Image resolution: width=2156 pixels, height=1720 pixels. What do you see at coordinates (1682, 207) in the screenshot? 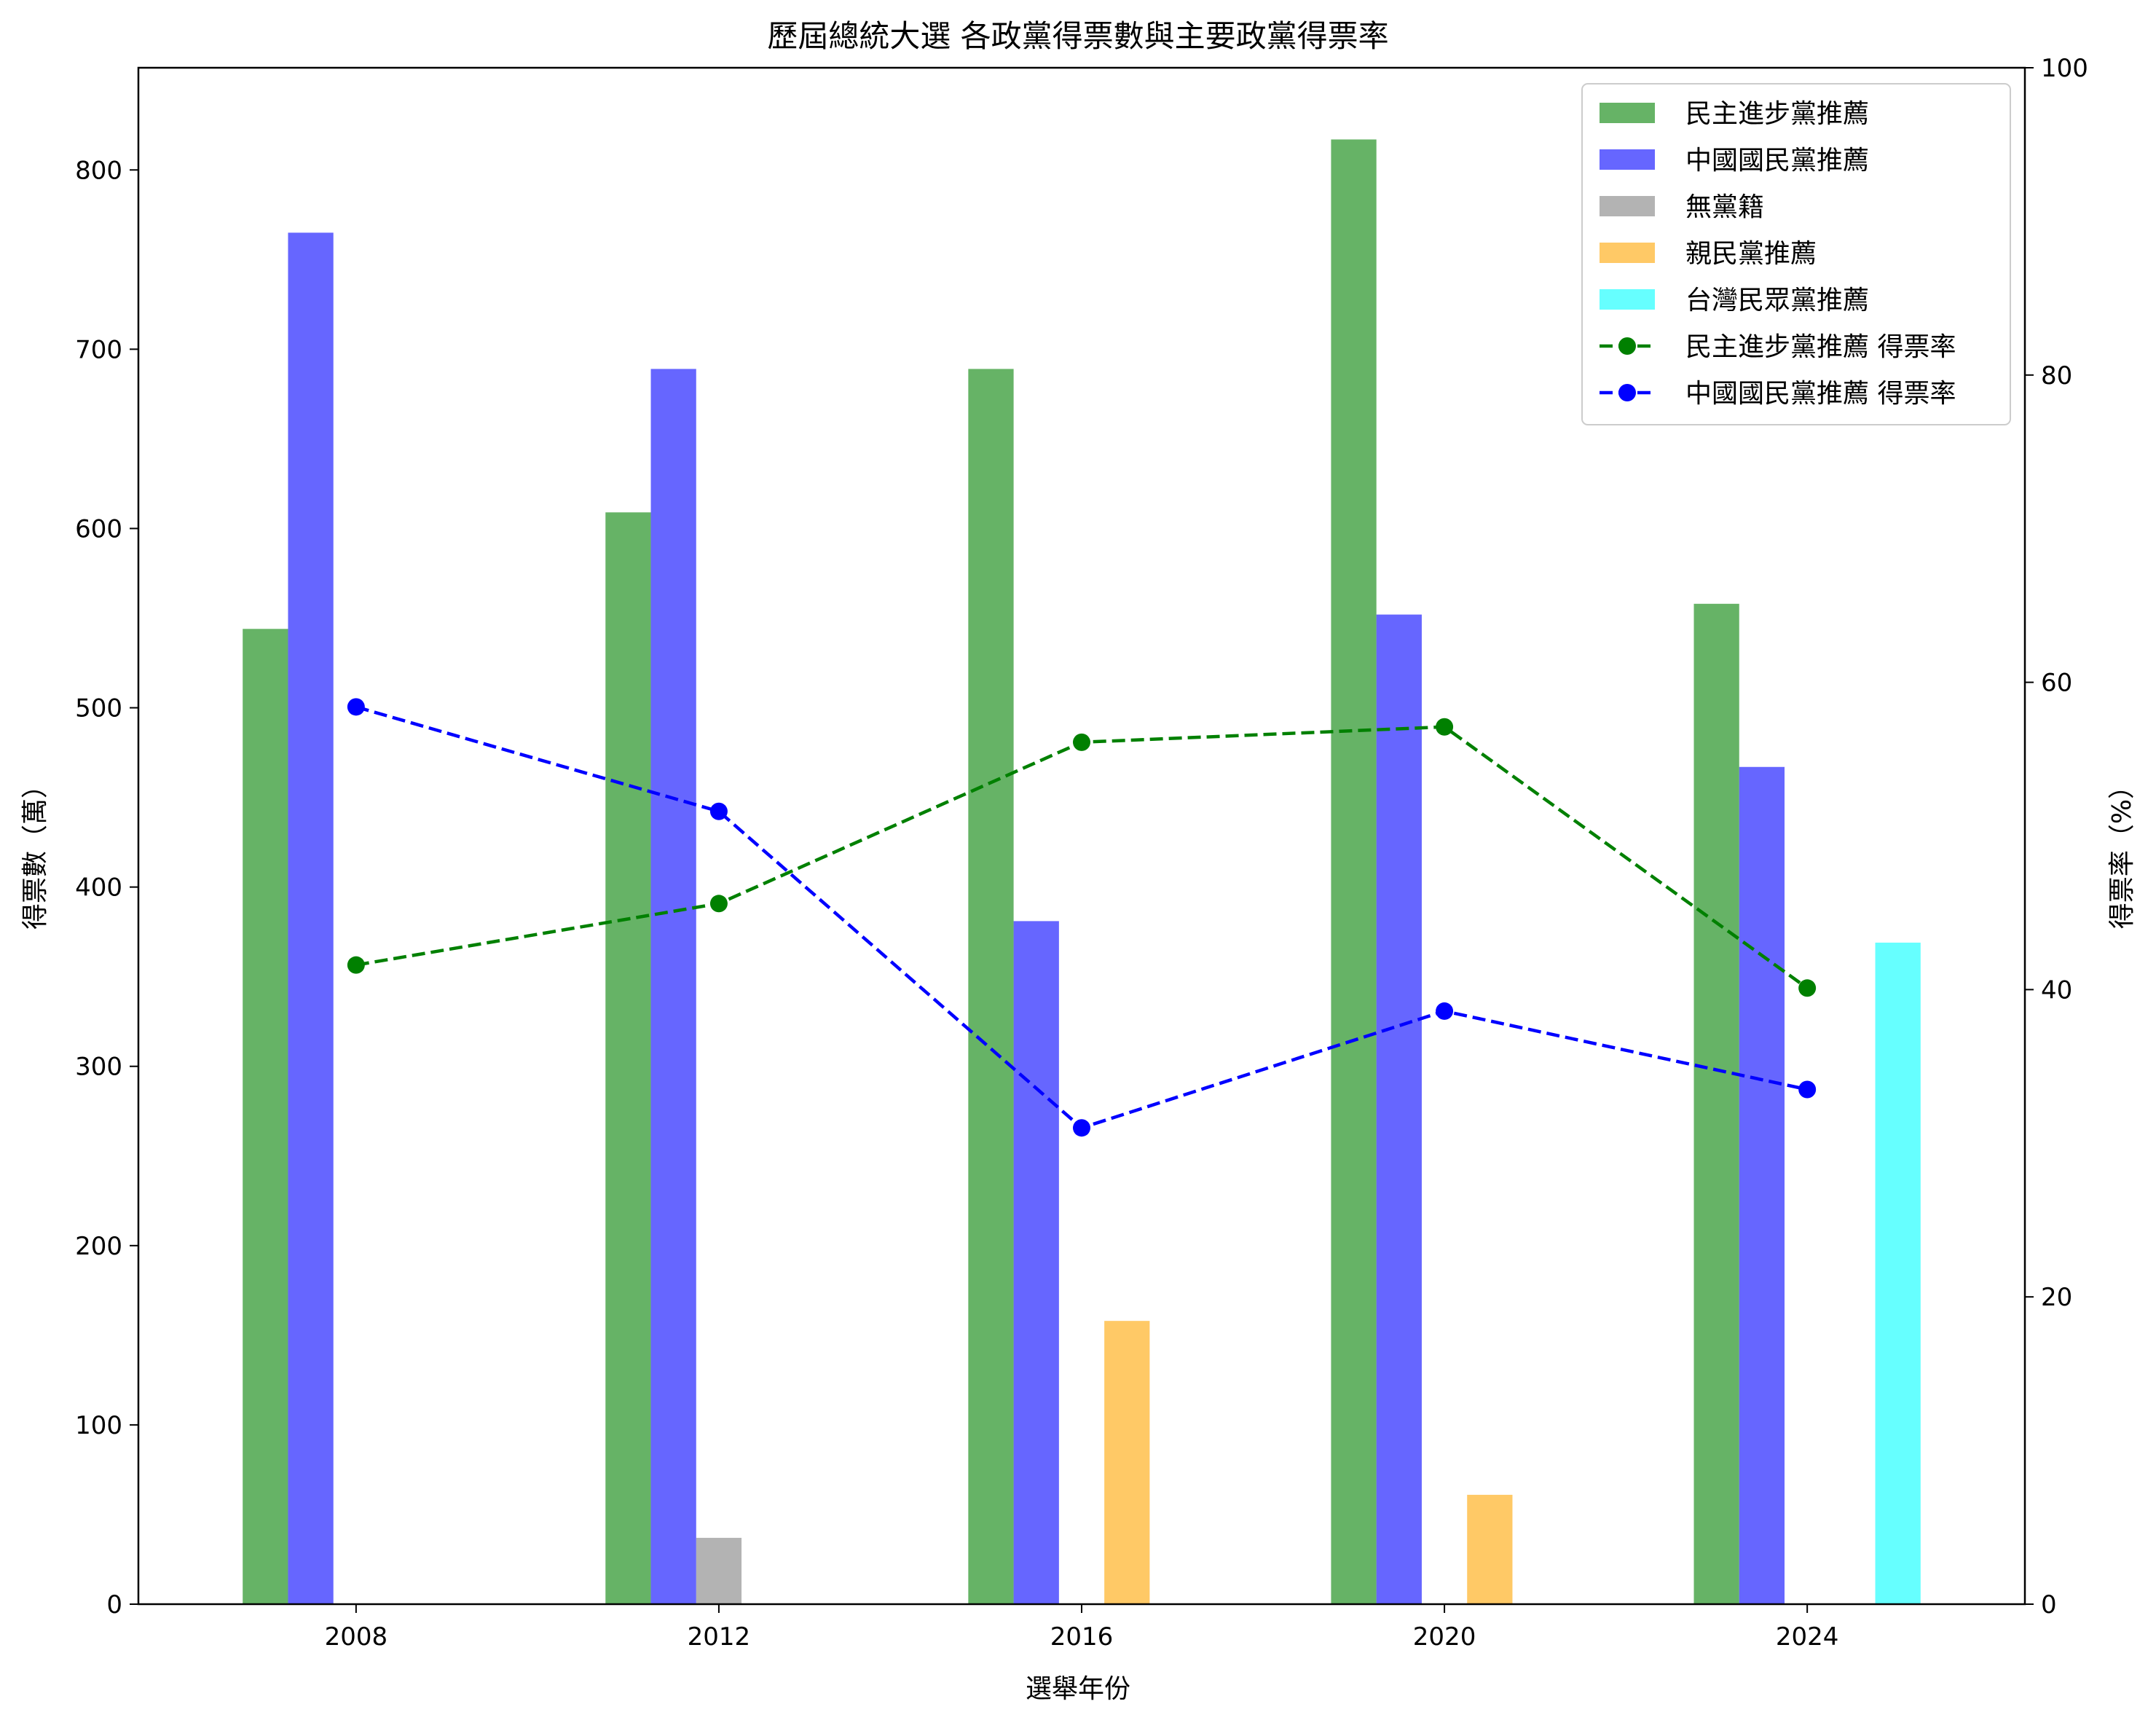
I see `legend-item: 無黨籍` at bounding box center [1682, 207].